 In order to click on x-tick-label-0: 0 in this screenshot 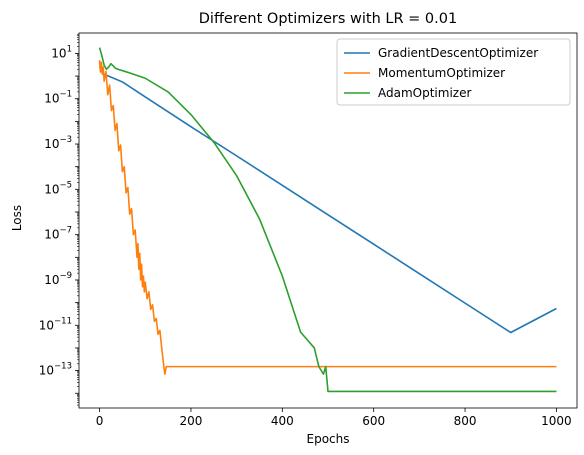, I will do `click(100, 421)`.